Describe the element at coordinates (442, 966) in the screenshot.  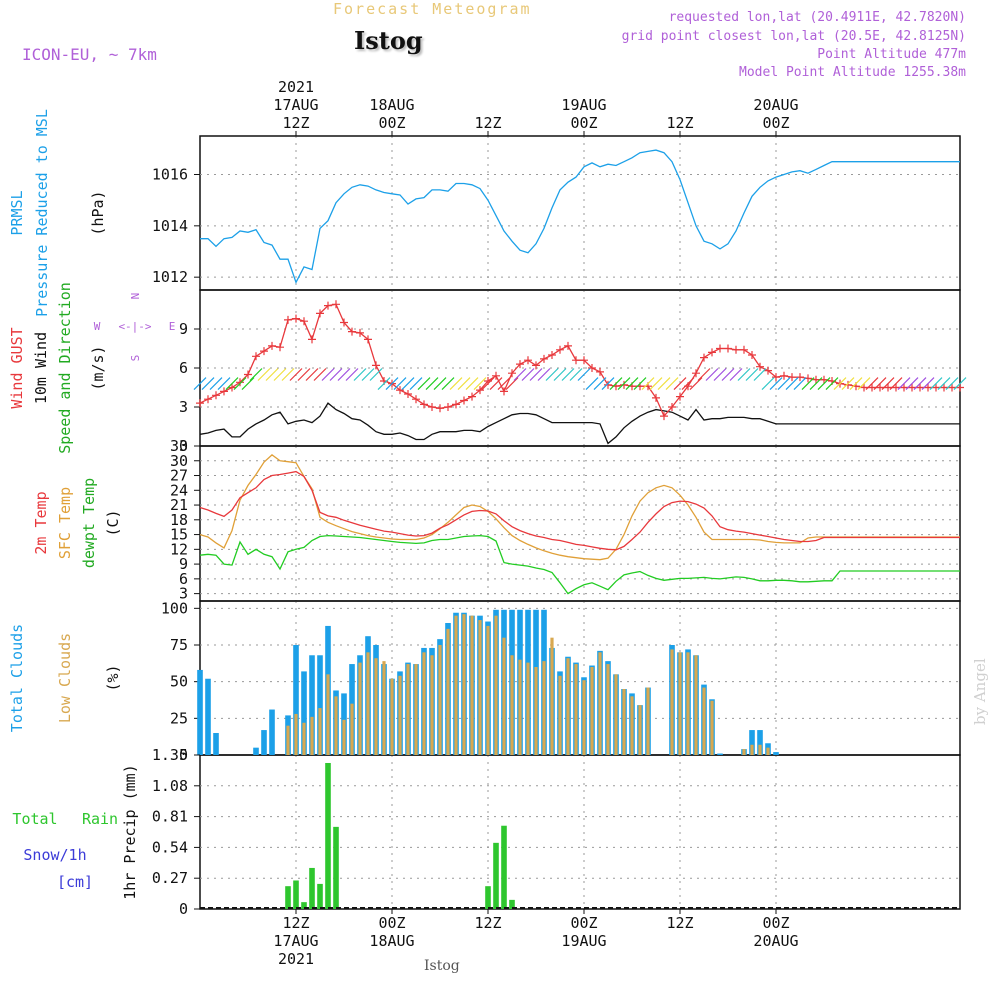
I see `footer-station: Istog` at that location.